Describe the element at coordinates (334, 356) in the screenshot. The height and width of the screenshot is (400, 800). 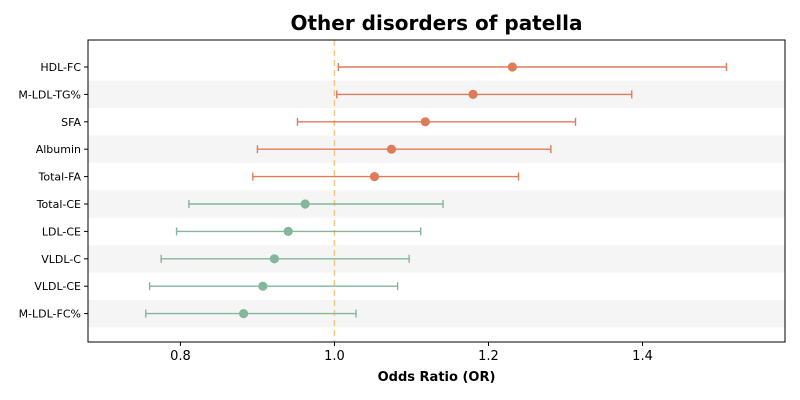
I see `x-tick-label: 1.0` at that location.